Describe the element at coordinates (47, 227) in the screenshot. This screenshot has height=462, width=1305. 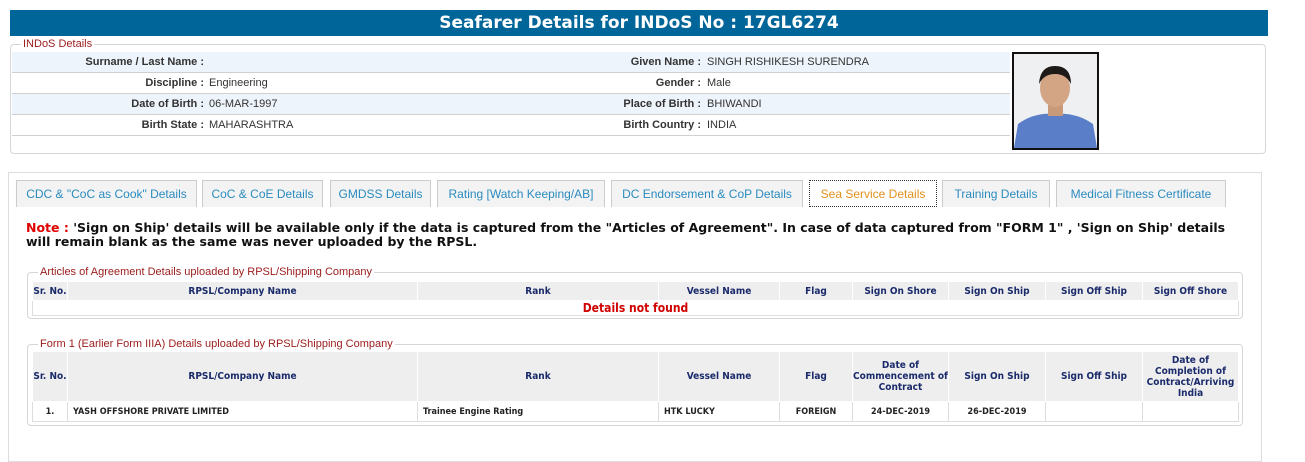
I see `note-label: Note :` at that location.